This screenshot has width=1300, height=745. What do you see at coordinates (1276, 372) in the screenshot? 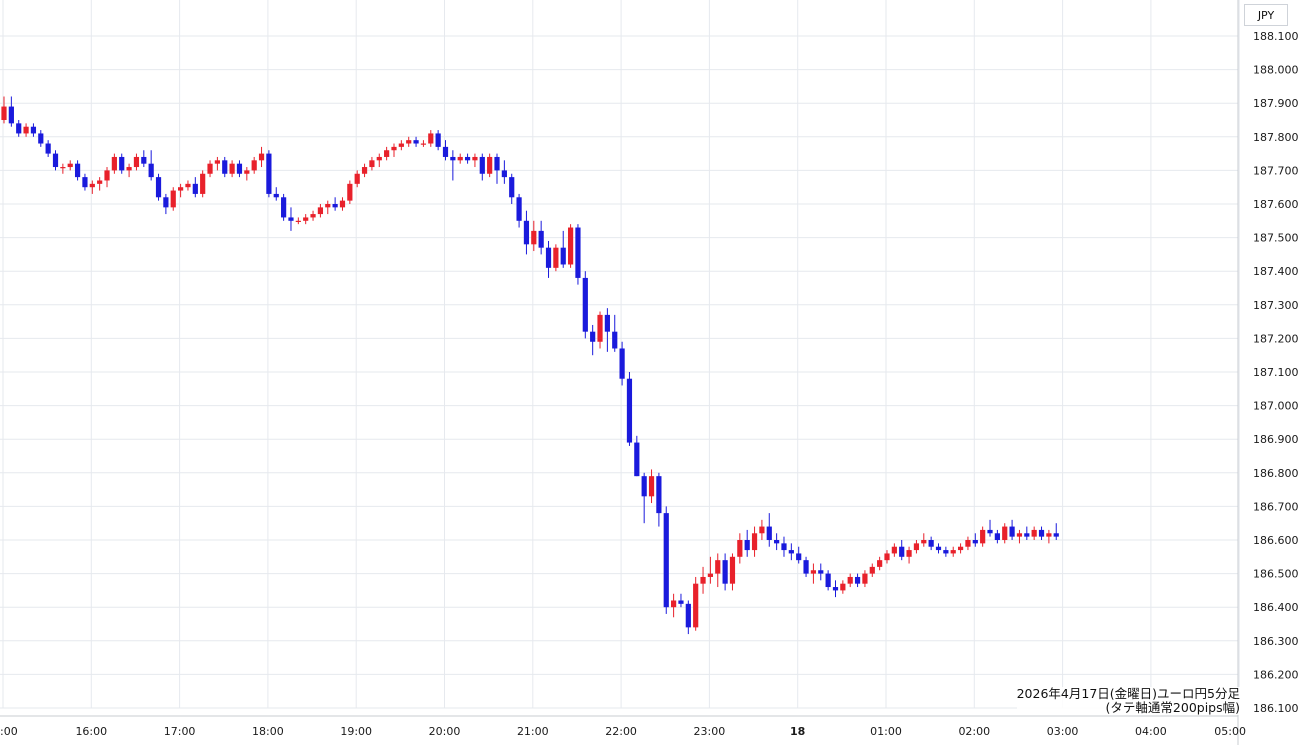
I see `y-tick-label: 187.100` at bounding box center [1276, 372].